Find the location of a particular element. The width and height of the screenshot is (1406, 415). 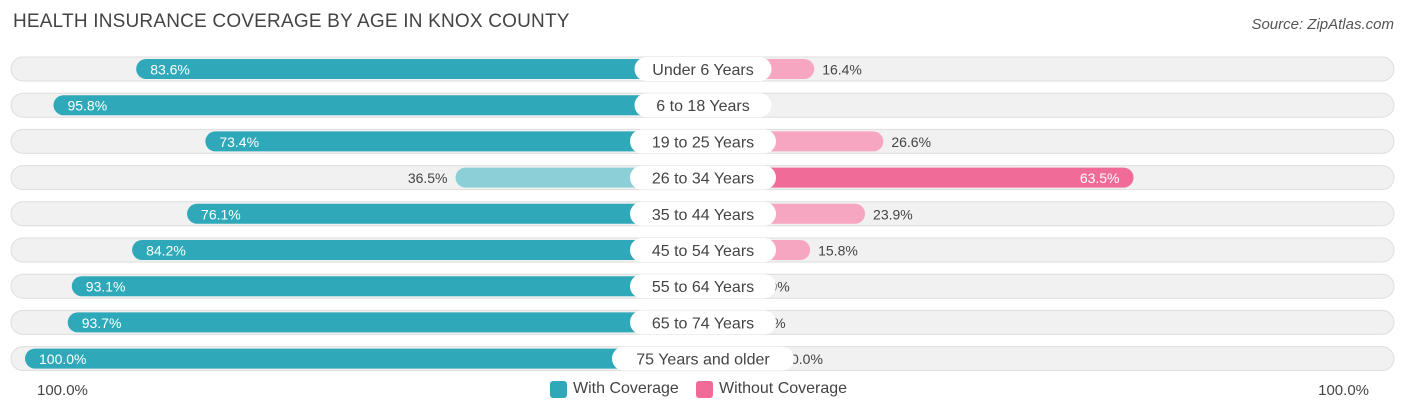

row-5-category-pill is located at coordinates (703, 213).